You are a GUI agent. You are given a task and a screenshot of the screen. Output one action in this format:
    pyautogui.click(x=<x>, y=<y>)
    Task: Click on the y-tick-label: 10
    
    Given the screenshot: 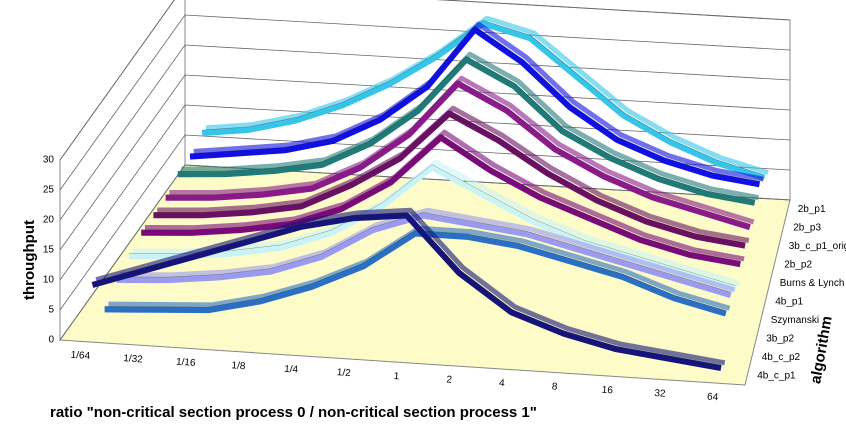 What is the action you would take?
    pyautogui.click(x=49, y=280)
    